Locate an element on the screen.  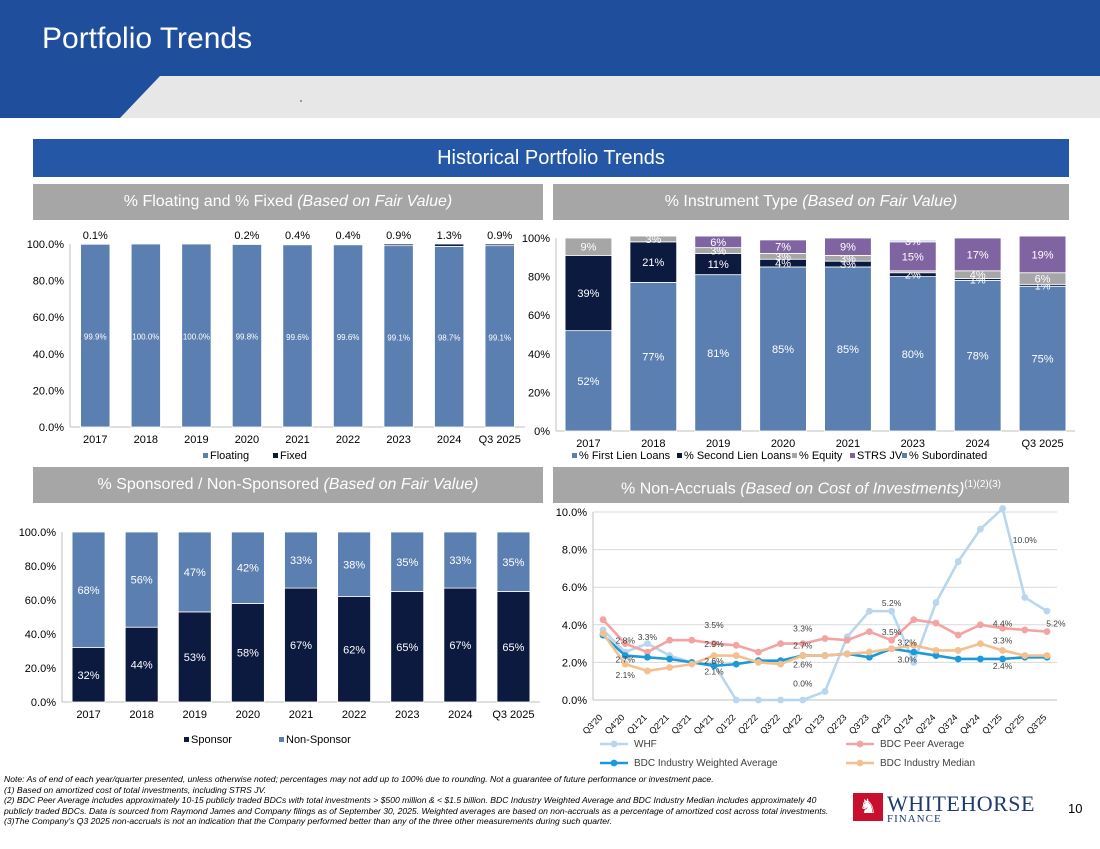
nonaccrual-legend-label: BDC Industry Weighted Average is located at coordinates (706, 763).